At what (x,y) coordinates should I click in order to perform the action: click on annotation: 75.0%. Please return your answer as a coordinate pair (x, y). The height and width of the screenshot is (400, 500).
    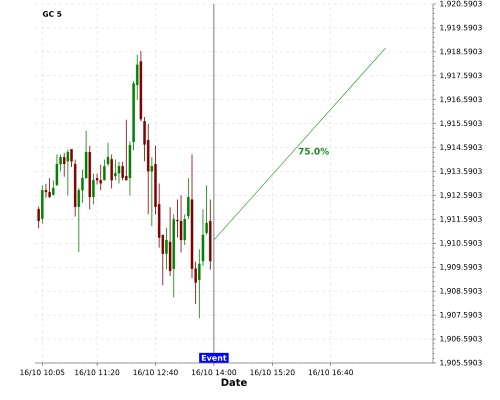
    Looking at the image, I should click on (313, 151).